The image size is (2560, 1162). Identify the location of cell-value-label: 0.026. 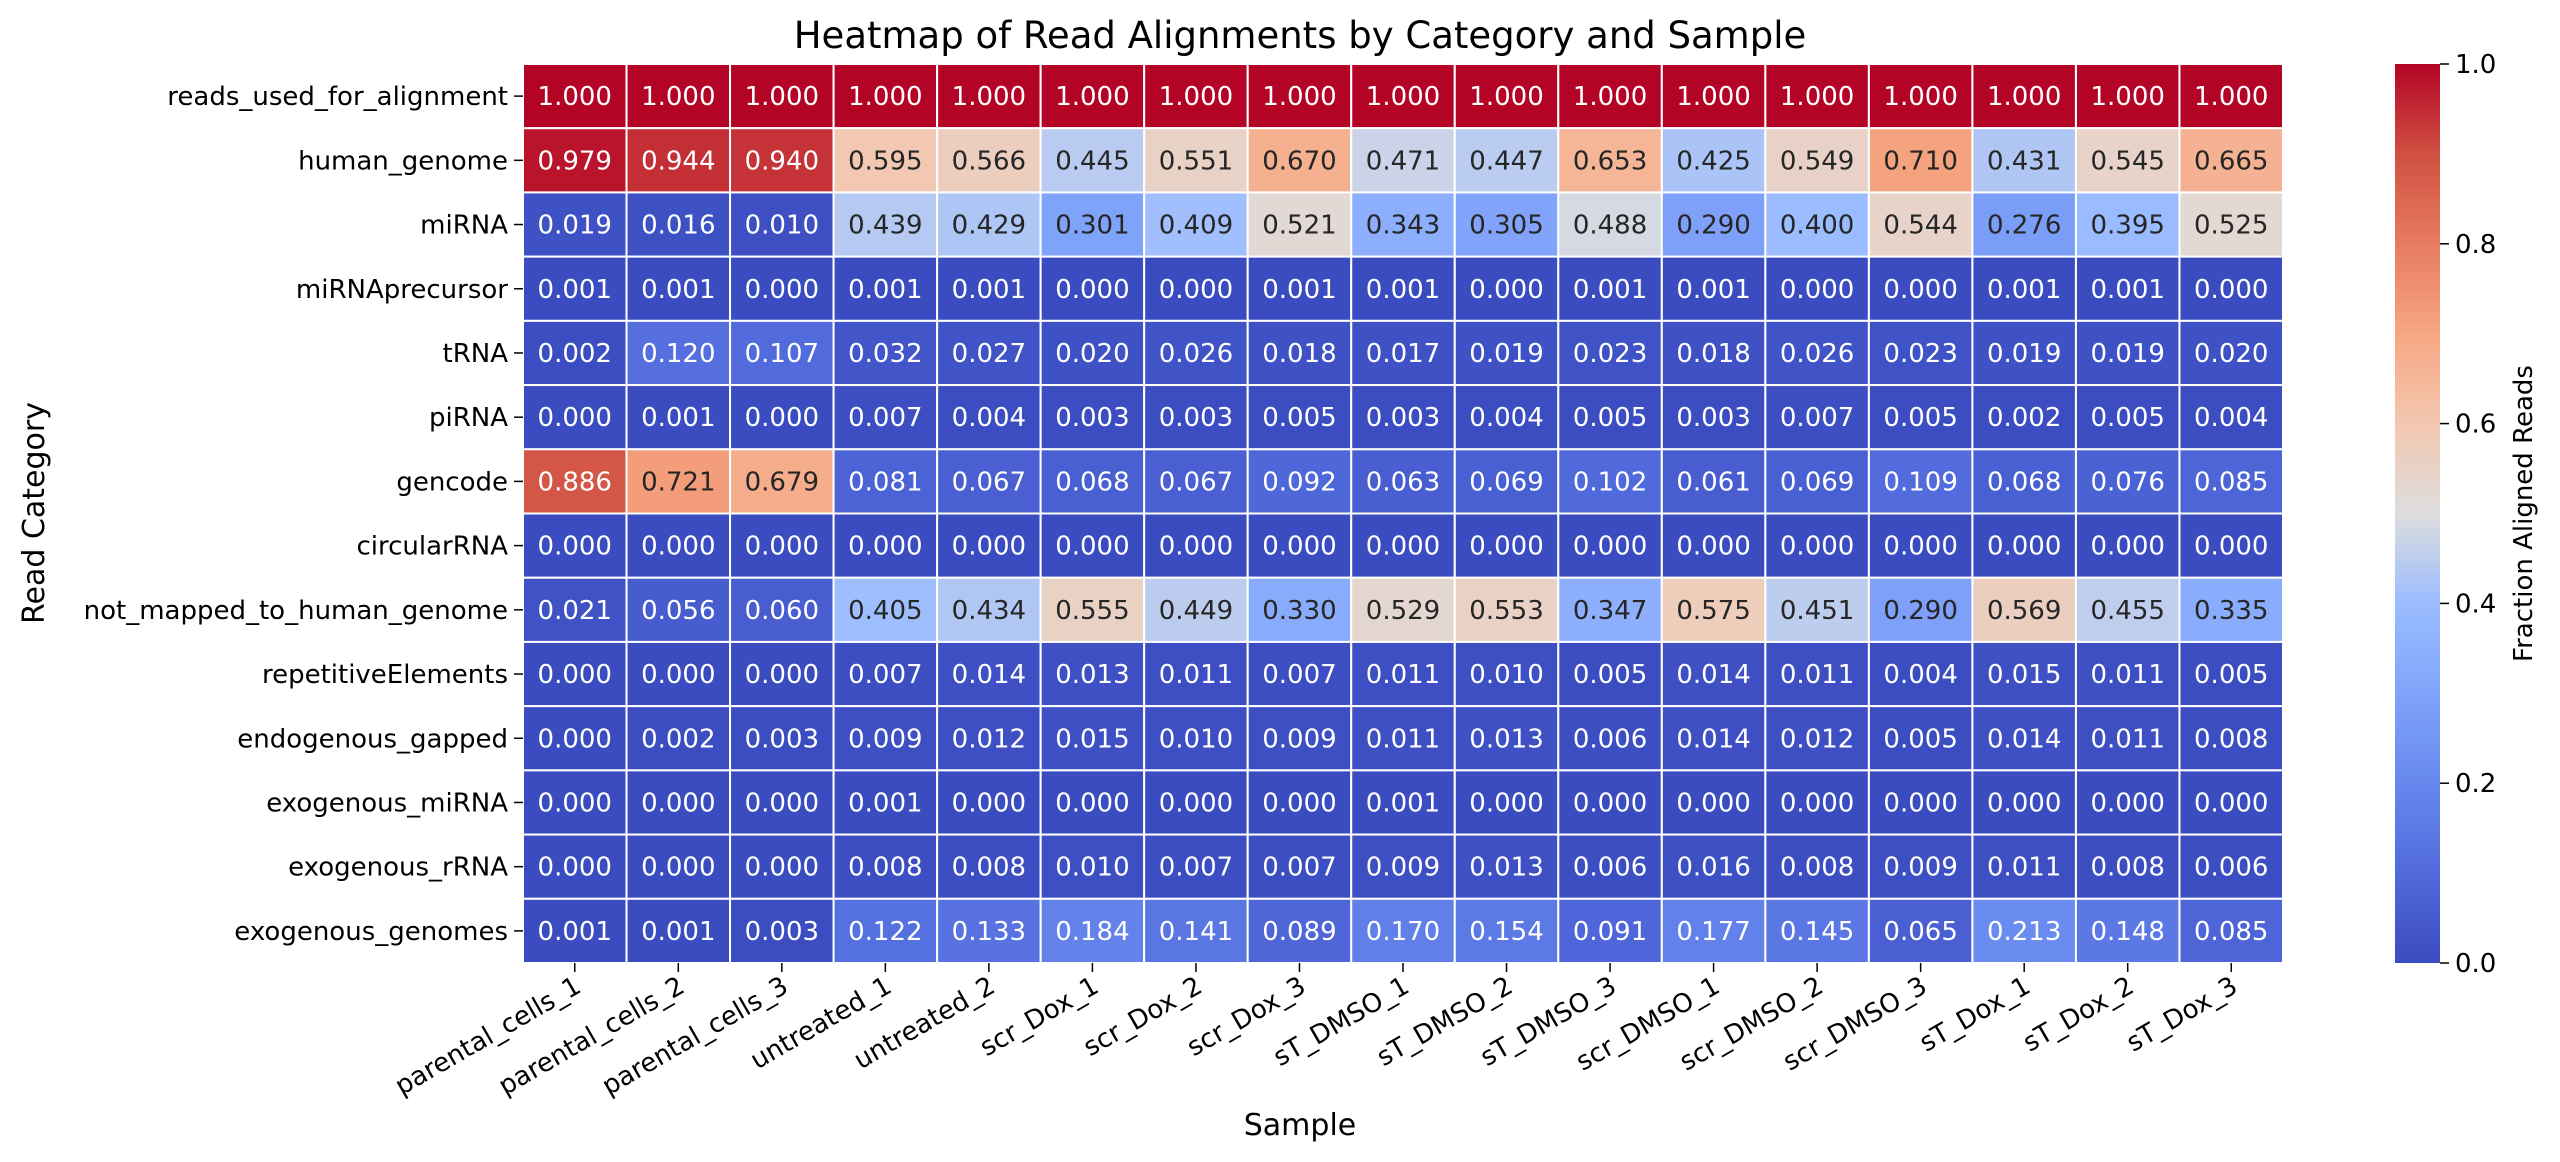
(1196, 354).